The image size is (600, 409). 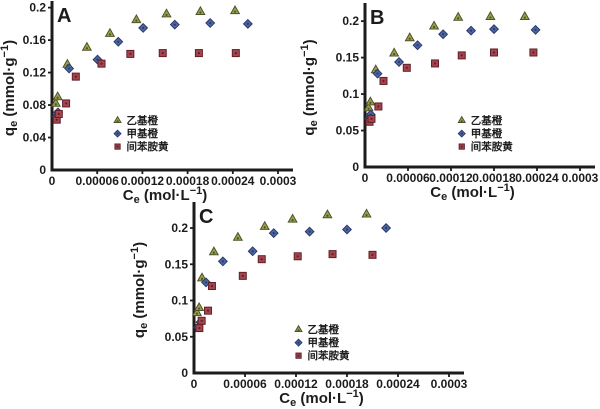 I want to click on legend-item-methyl-orange: 甲基橙, so click(x=317, y=342).